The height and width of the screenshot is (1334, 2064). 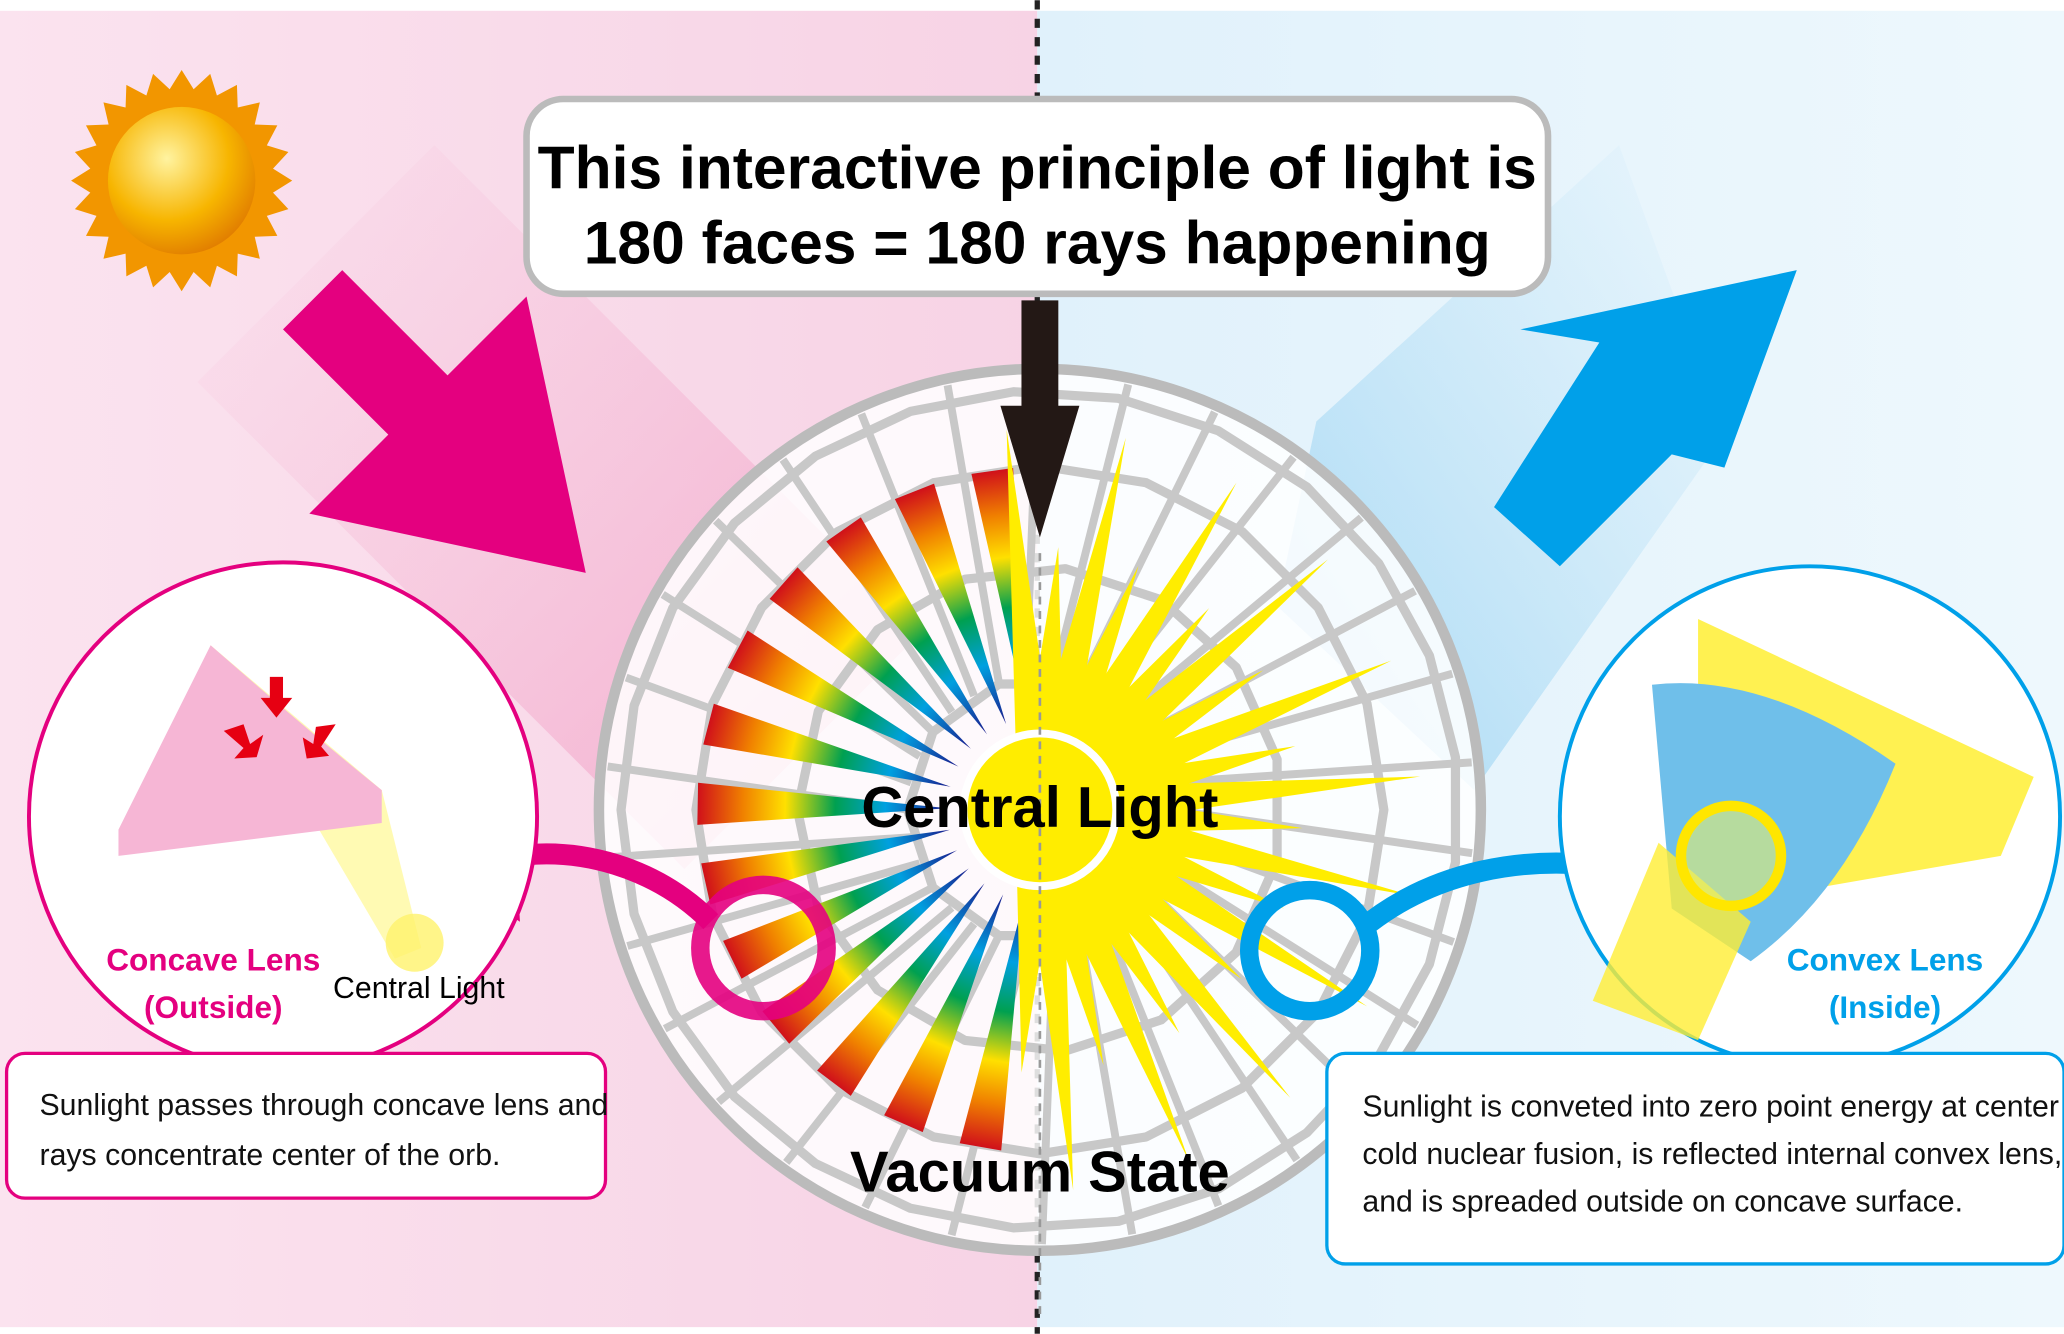 I want to click on lens-side: (Outside), so click(x=213, y=1007).